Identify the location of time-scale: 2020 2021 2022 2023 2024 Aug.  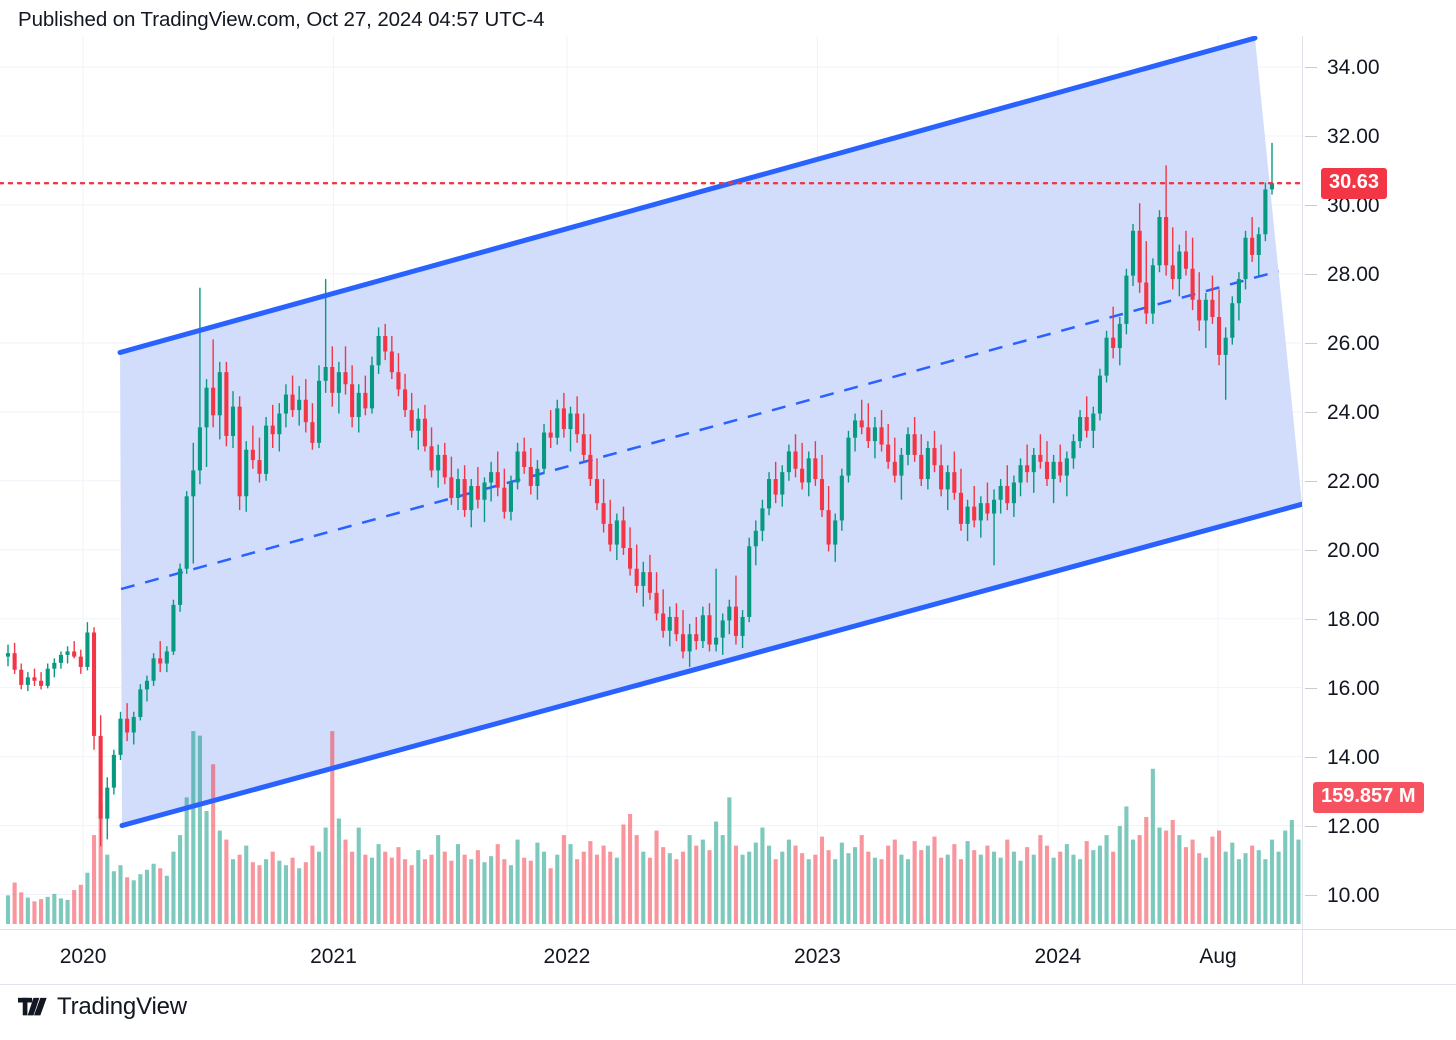
(651, 957).